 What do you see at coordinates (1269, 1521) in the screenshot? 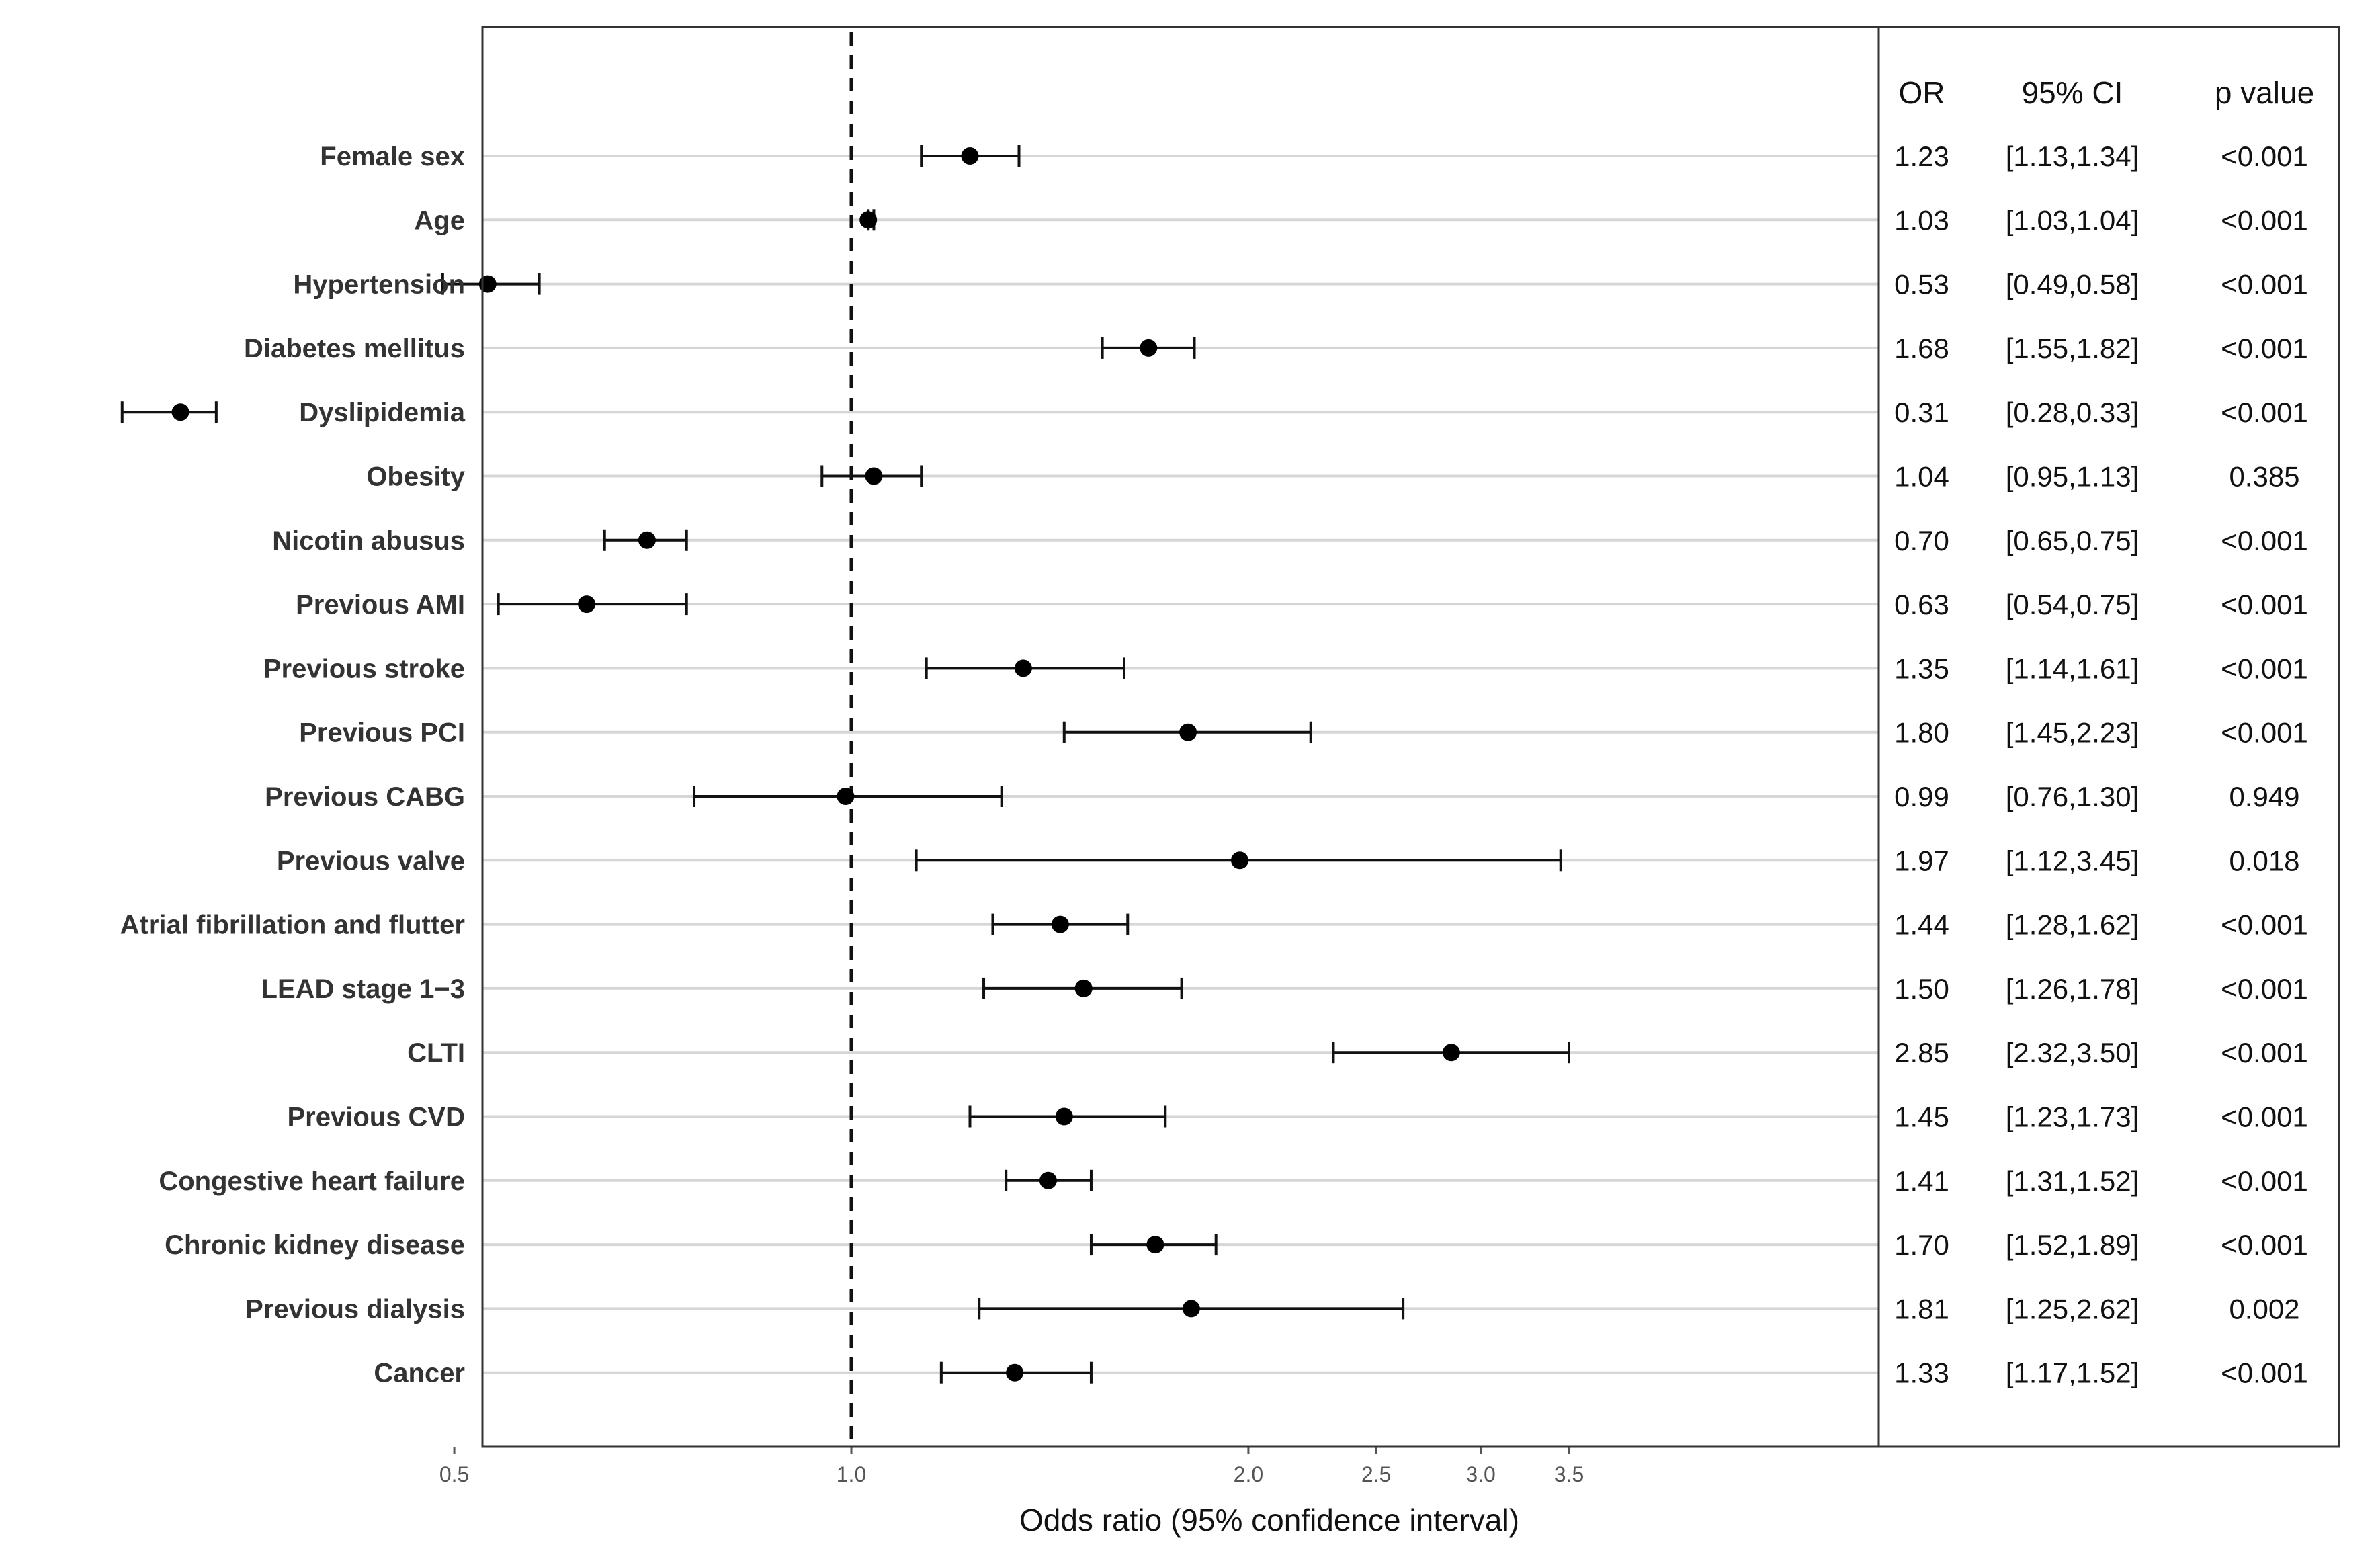
I see `x-axis-label: Odds ratio (95% confidence interval)` at bounding box center [1269, 1521].